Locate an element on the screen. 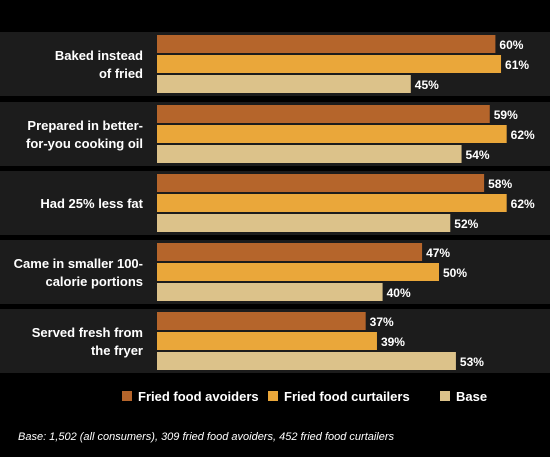 This screenshot has height=457, width=550. data-label: 37% is located at coordinates (382, 322).